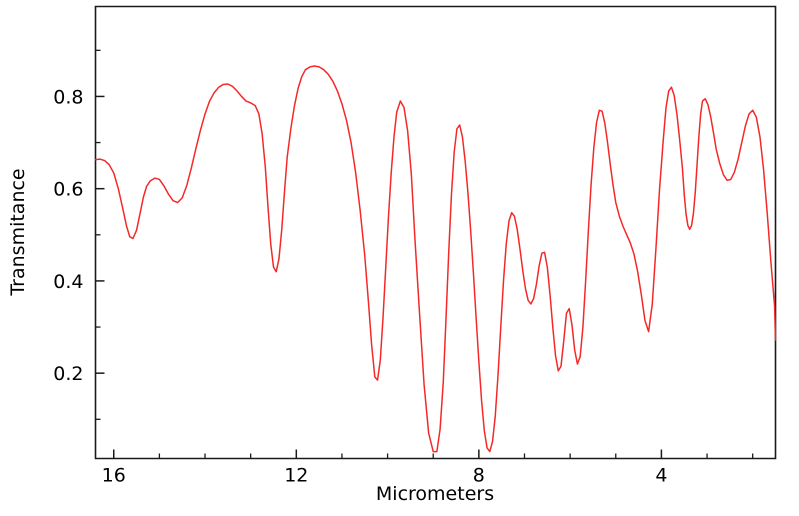  Describe the element at coordinates (435, 494) in the screenshot. I see `x-axis-title: Micrometers` at that location.